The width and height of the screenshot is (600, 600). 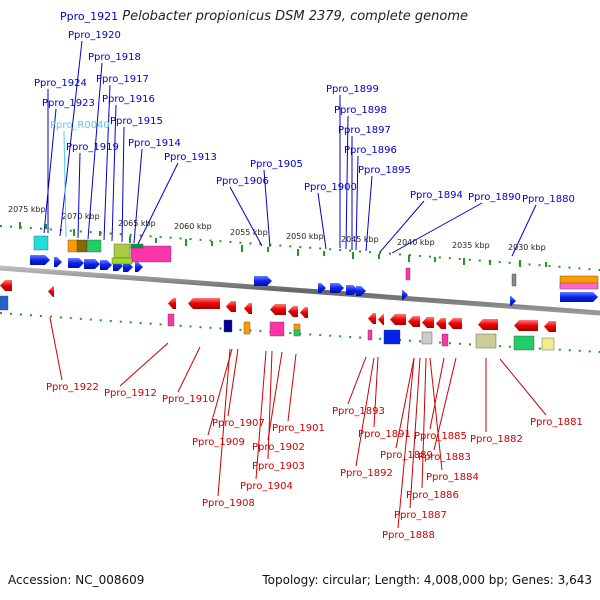 What do you see at coordinates (238, 423) in the screenshot?
I see `reverse-gene-label: Ppro_1907` at bounding box center [238, 423].